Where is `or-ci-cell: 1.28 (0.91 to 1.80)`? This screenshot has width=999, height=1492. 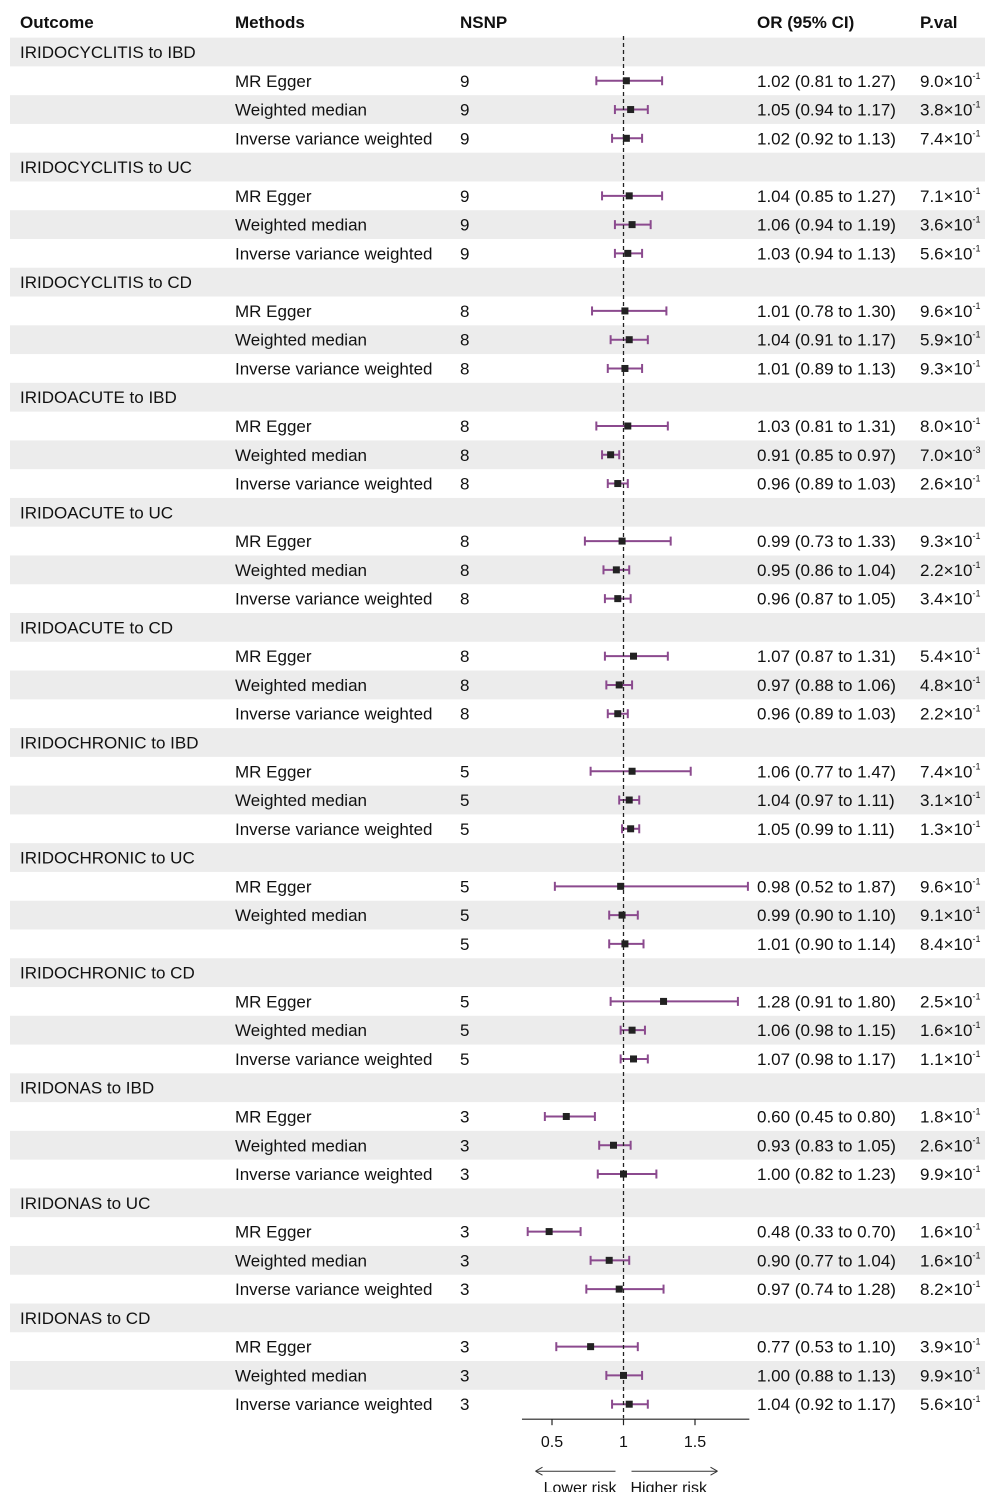
or-ci-cell: 1.28 (0.91 to 1.80) is located at coordinates (826, 1001).